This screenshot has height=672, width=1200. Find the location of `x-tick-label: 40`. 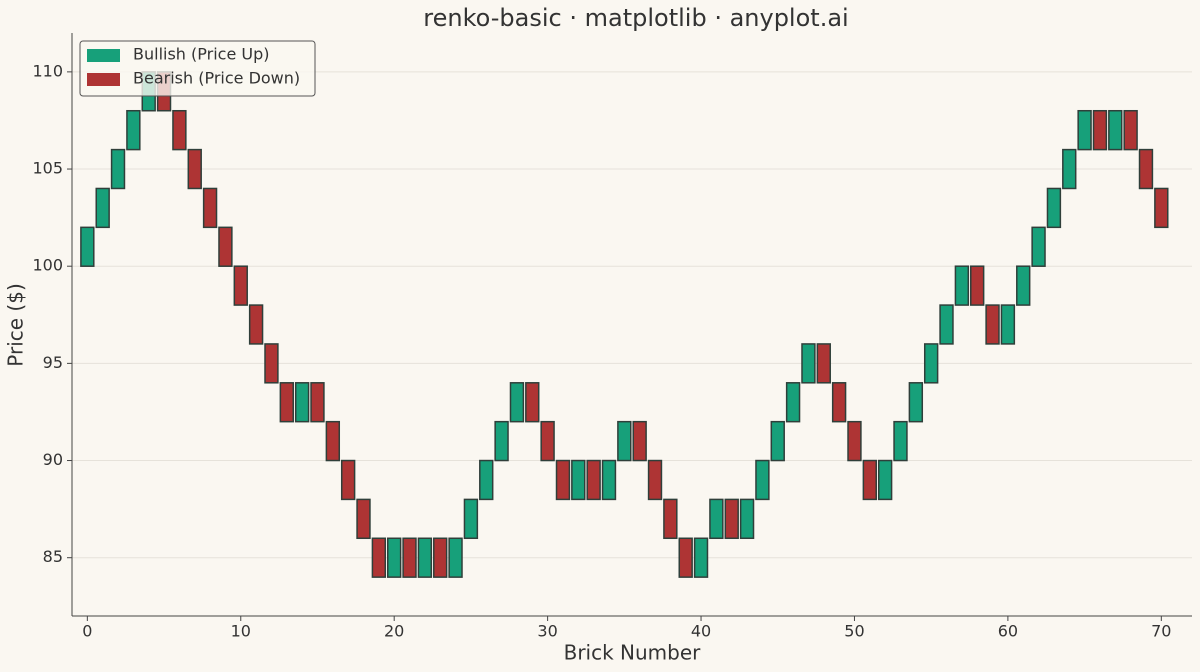

x-tick-label: 40 is located at coordinates (701, 631).